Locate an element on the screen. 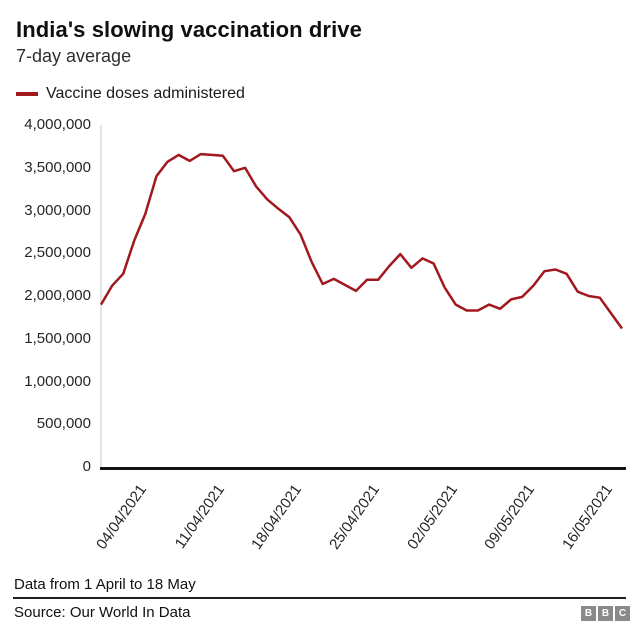 This screenshot has height=644, width=640. legend-label: Vaccine doses administered is located at coordinates (145, 93).